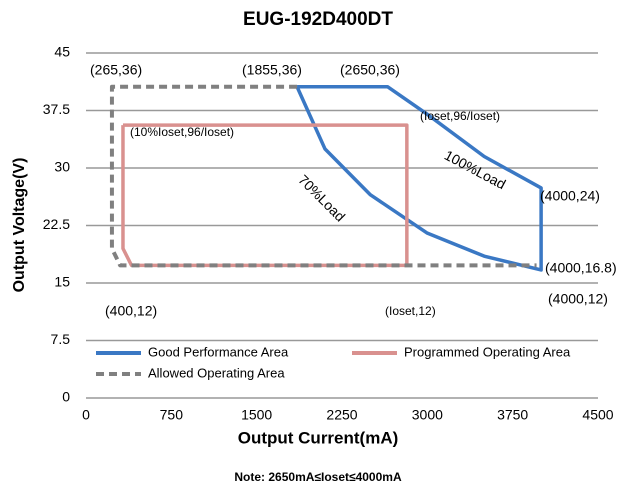  Describe the element at coordinates (570, 196) in the screenshot. I see `annotation: (4000,24)` at that location.